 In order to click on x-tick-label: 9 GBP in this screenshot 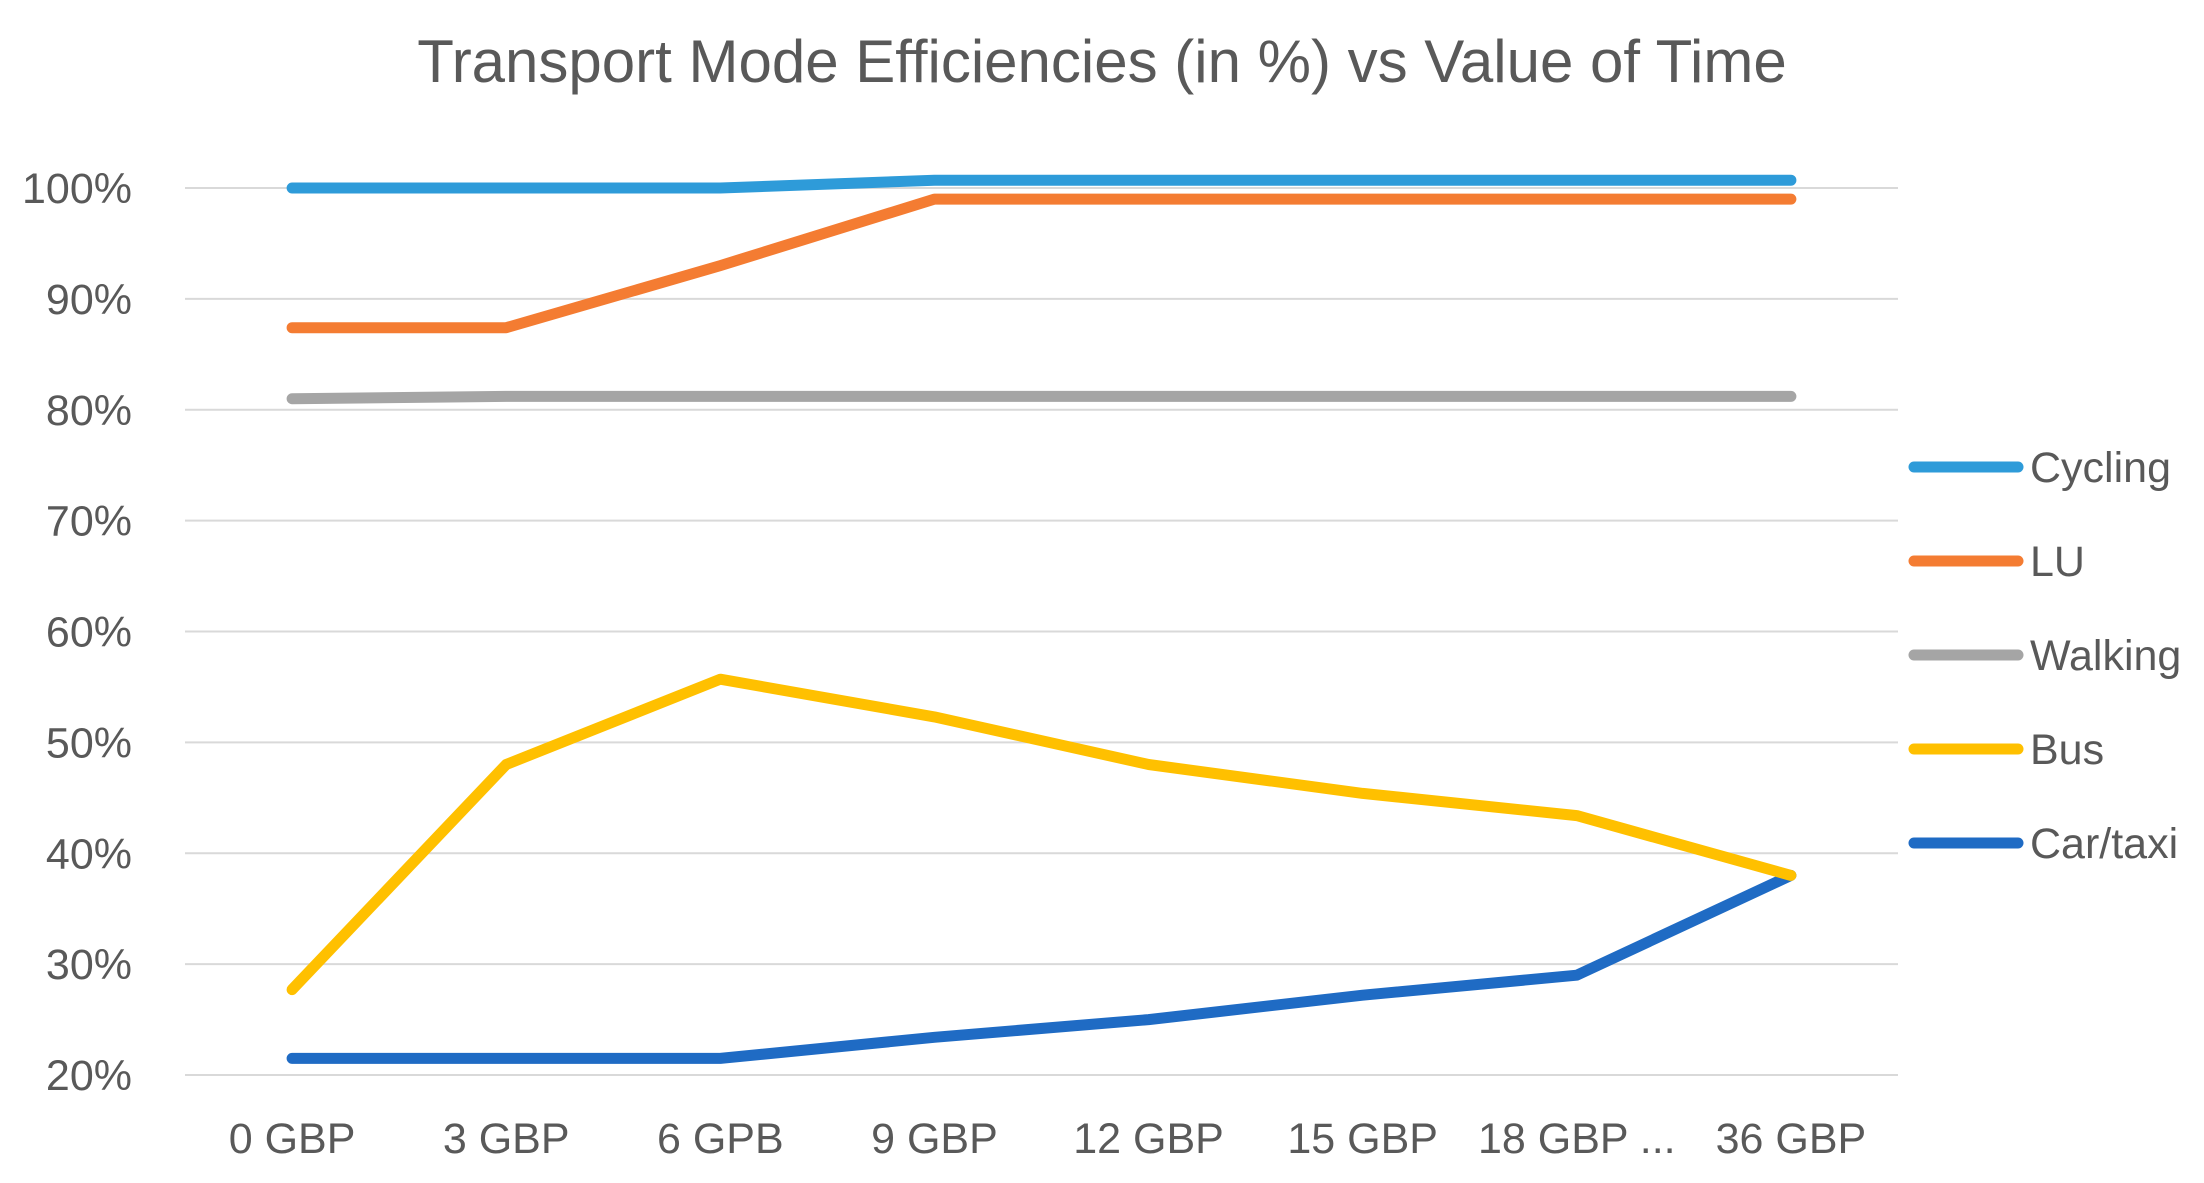, I will do `click(934, 1139)`.